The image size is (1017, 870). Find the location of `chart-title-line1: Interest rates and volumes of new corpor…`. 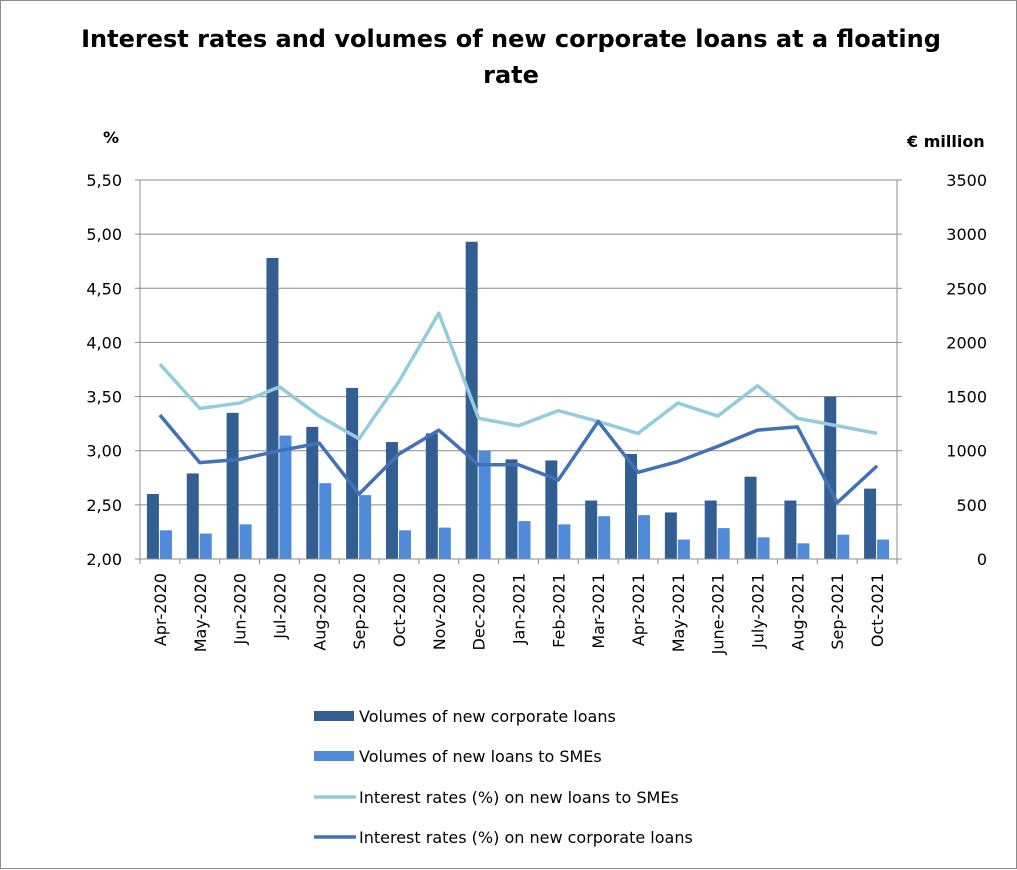

chart-title-line1: Interest rates and volumes of new corpor… is located at coordinates (511, 39).